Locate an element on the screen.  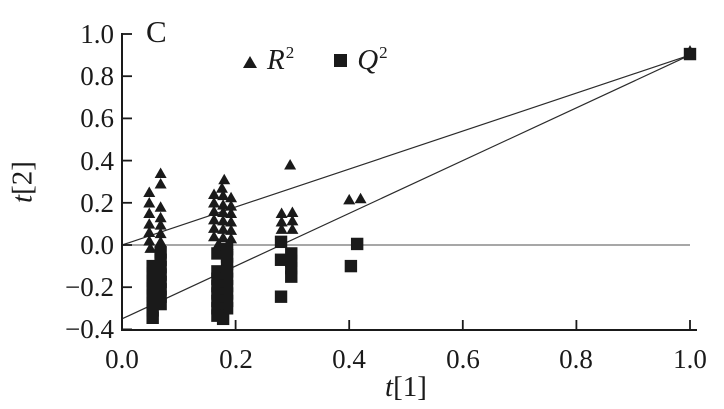
y-tick-label: 0.4 is located at coordinates (97, 161).